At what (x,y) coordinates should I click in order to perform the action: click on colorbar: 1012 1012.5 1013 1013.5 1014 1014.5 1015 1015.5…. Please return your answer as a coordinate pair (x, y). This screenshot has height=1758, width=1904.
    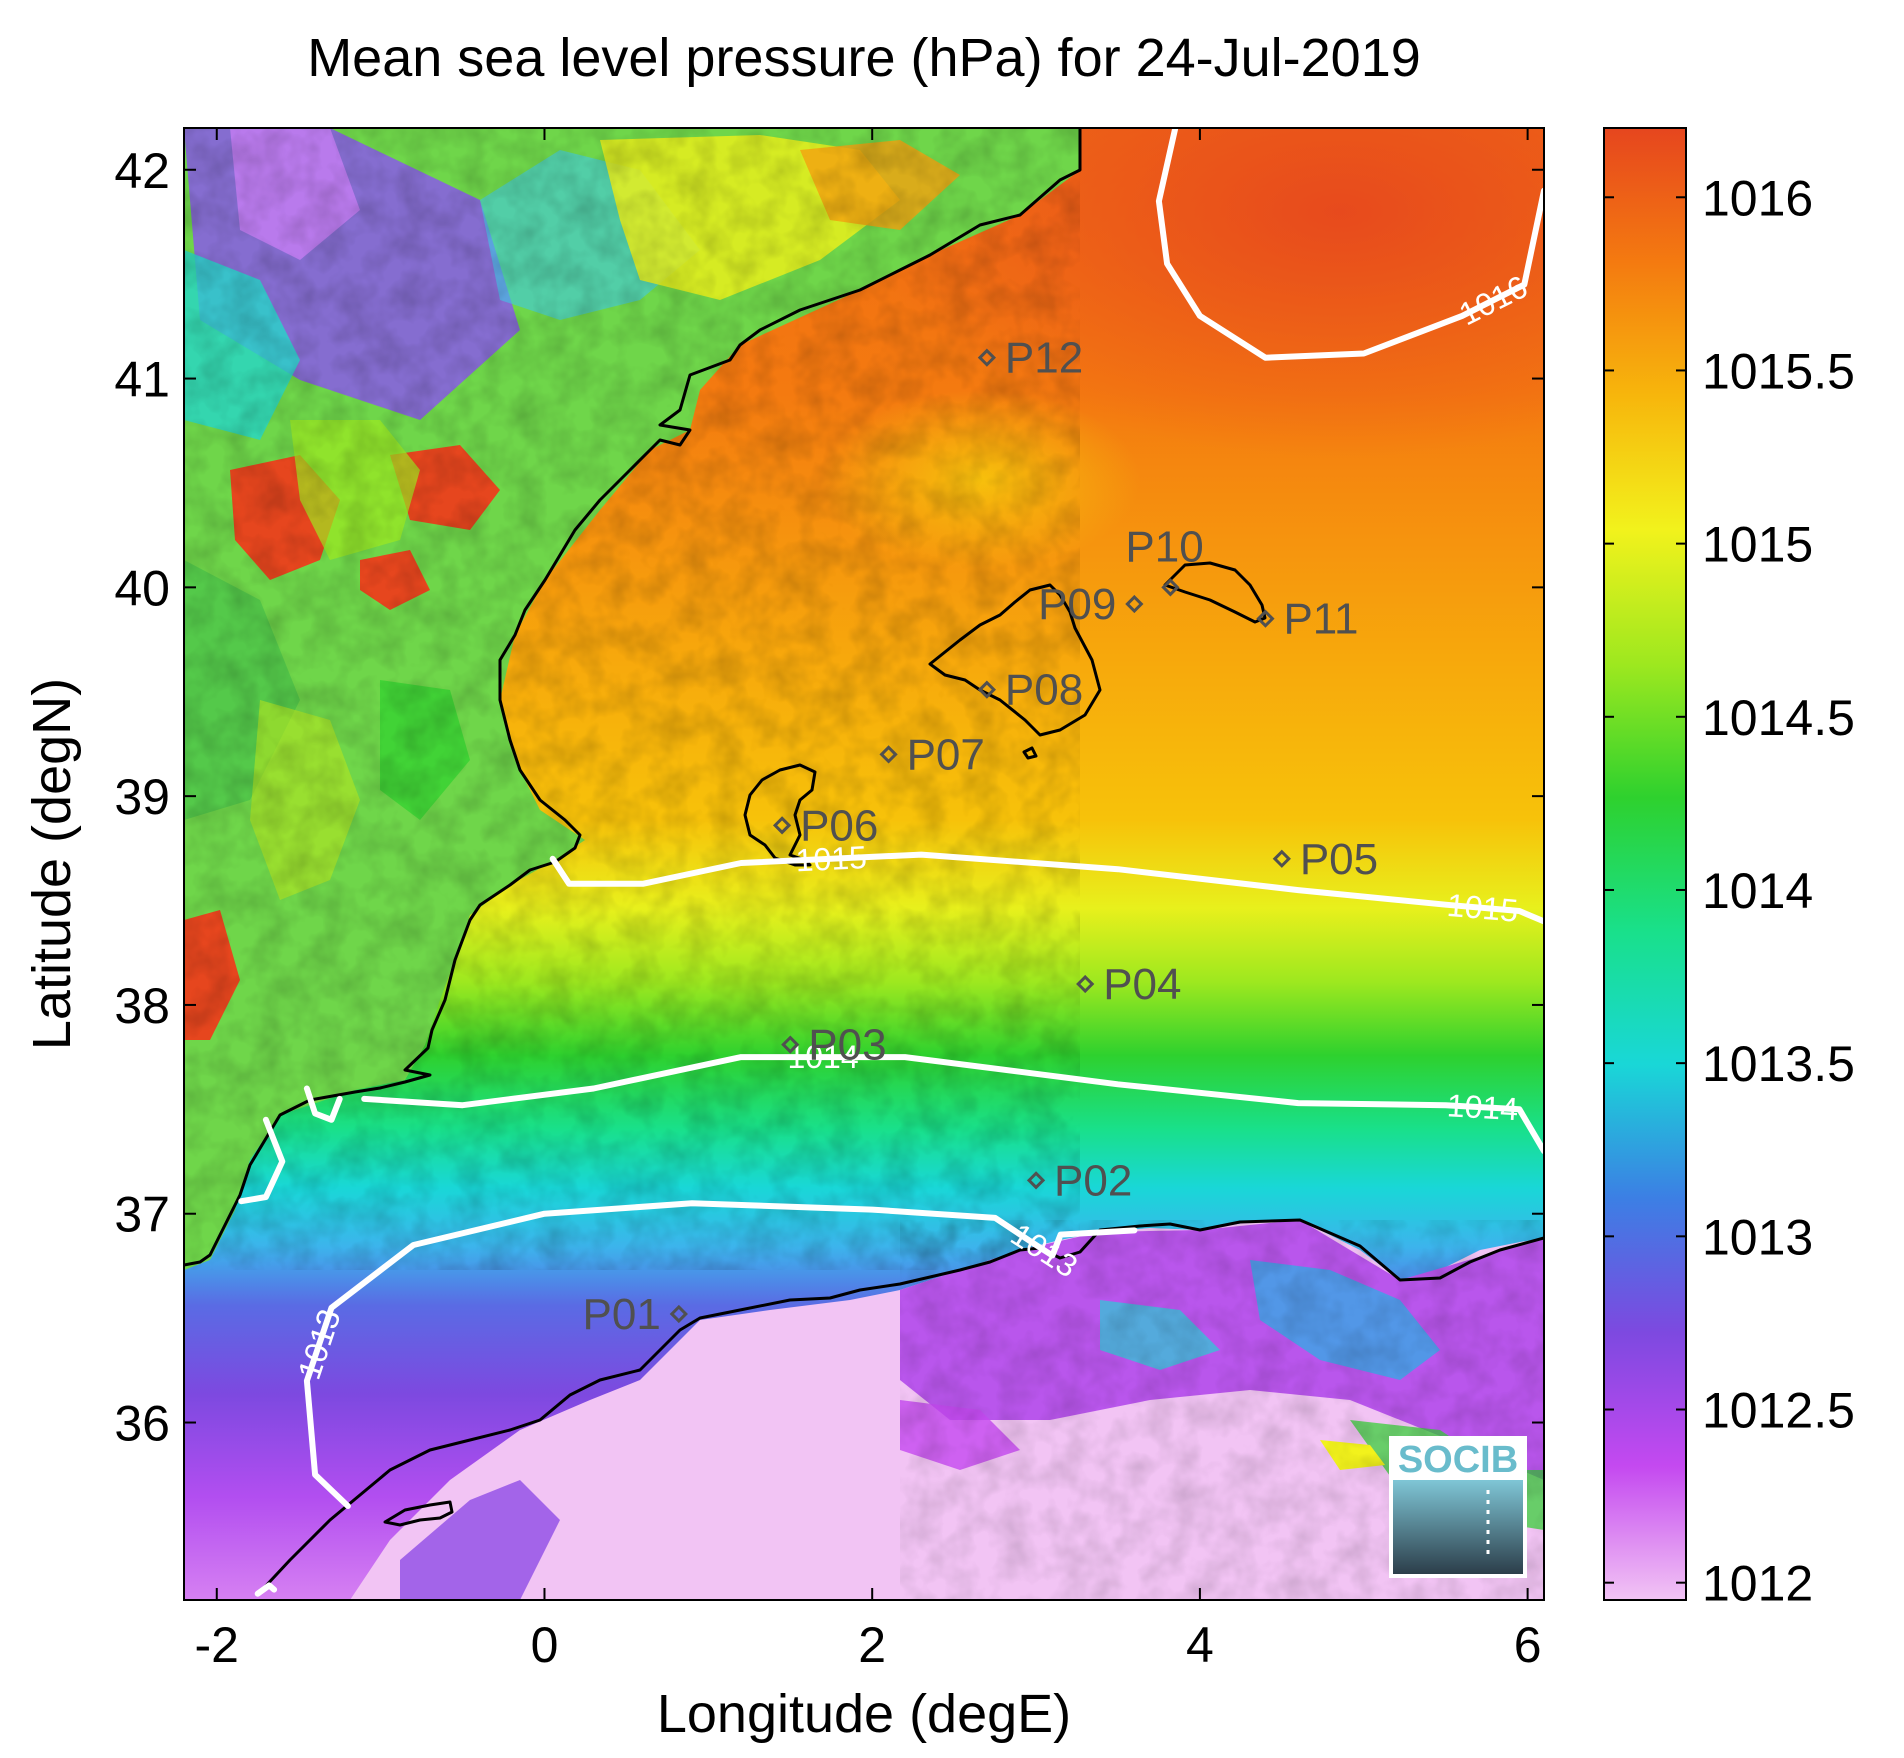
    Looking at the image, I should click on (1729, 869).